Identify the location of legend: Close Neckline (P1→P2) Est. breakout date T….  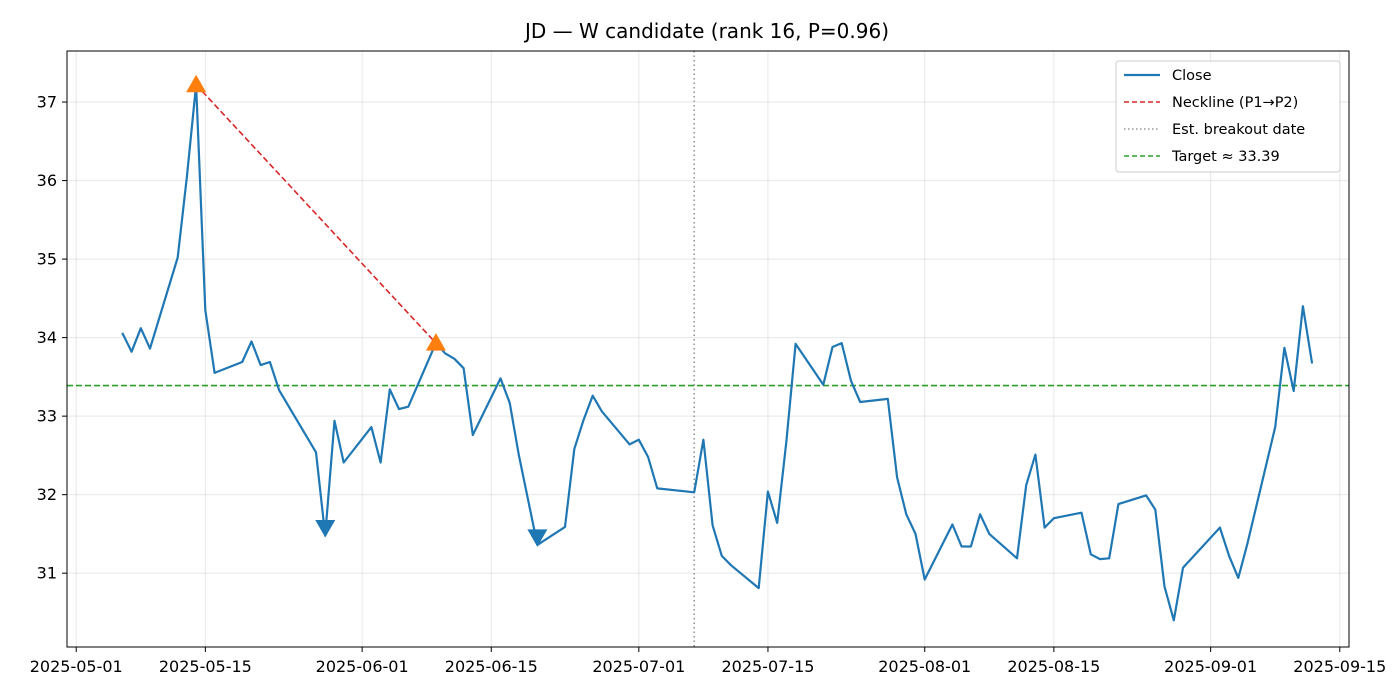
(1228, 116).